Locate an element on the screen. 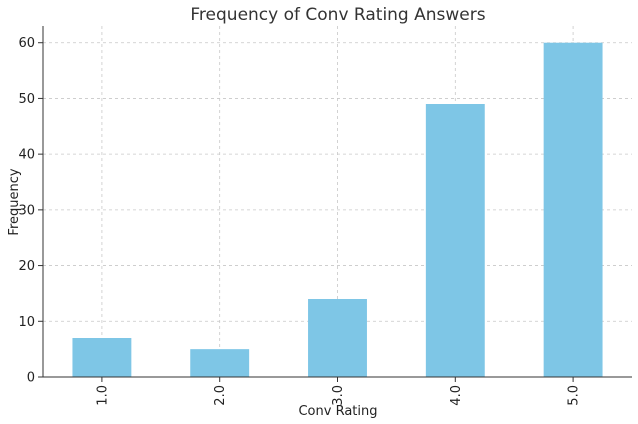 The height and width of the screenshot is (424, 638). x-tick-label: 2.0 is located at coordinates (220, 395).